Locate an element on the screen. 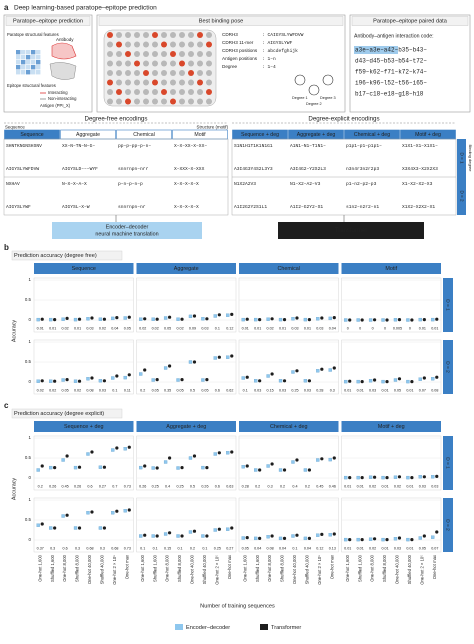 Image resolution: width=474 pixels, height=644 pixels. field-value: : 1–4 is located at coordinates (269, 67).